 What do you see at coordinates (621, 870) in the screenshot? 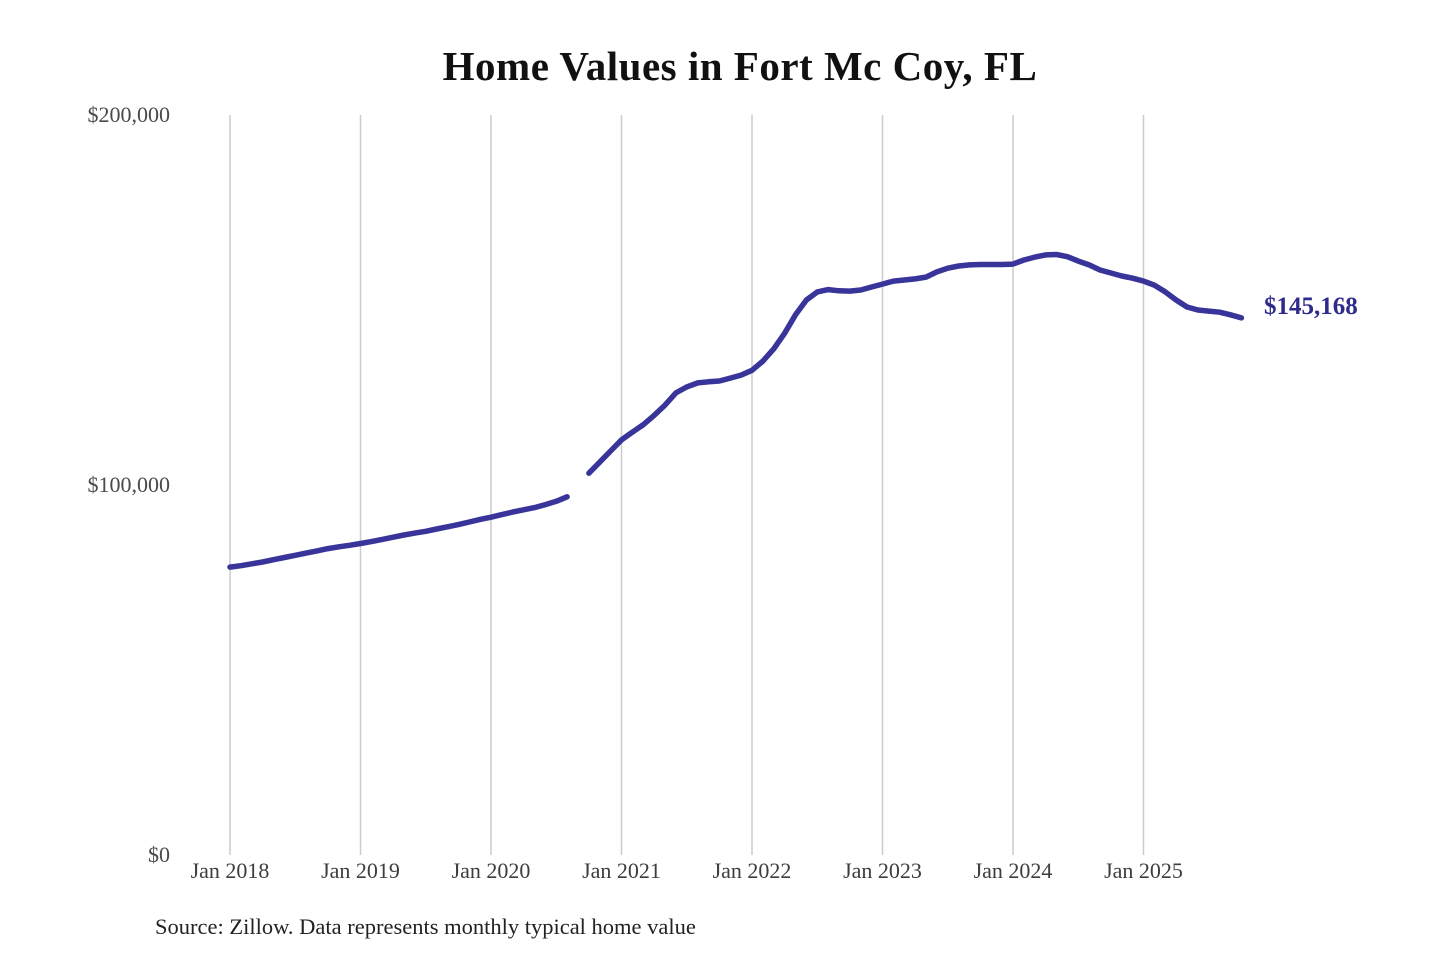
I see `x-axis-tick-label: Jan 2021` at bounding box center [621, 870].